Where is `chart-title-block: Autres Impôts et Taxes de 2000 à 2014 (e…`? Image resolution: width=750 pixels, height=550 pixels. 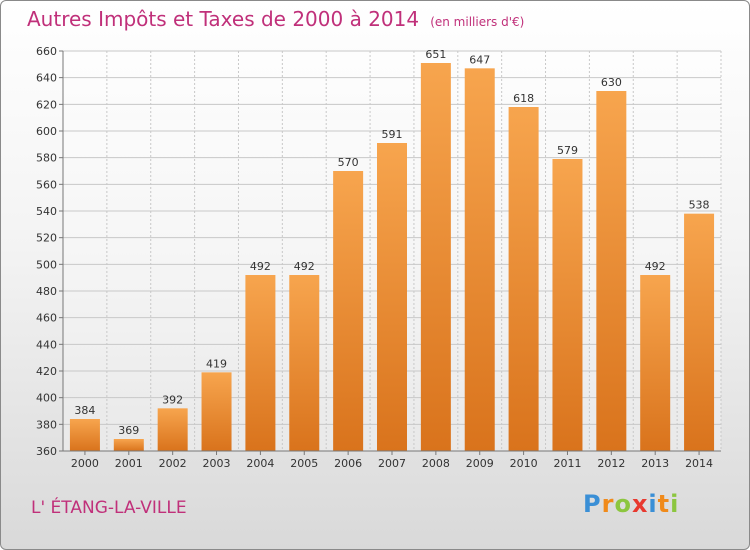 chart-title-block: Autres Impôts et Taxes de 2000 à 2014 (e… is located at coordinates (275, 19).